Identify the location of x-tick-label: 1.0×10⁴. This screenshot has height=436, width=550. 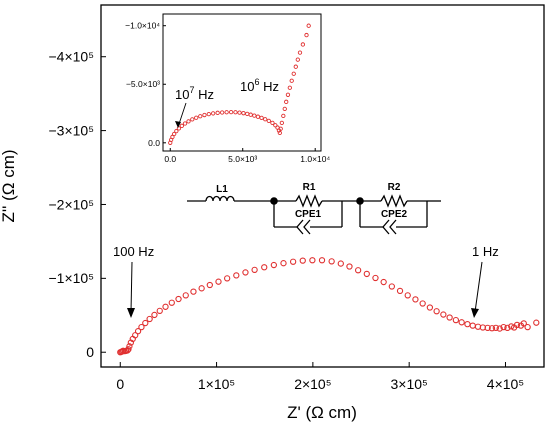
(315, 159).